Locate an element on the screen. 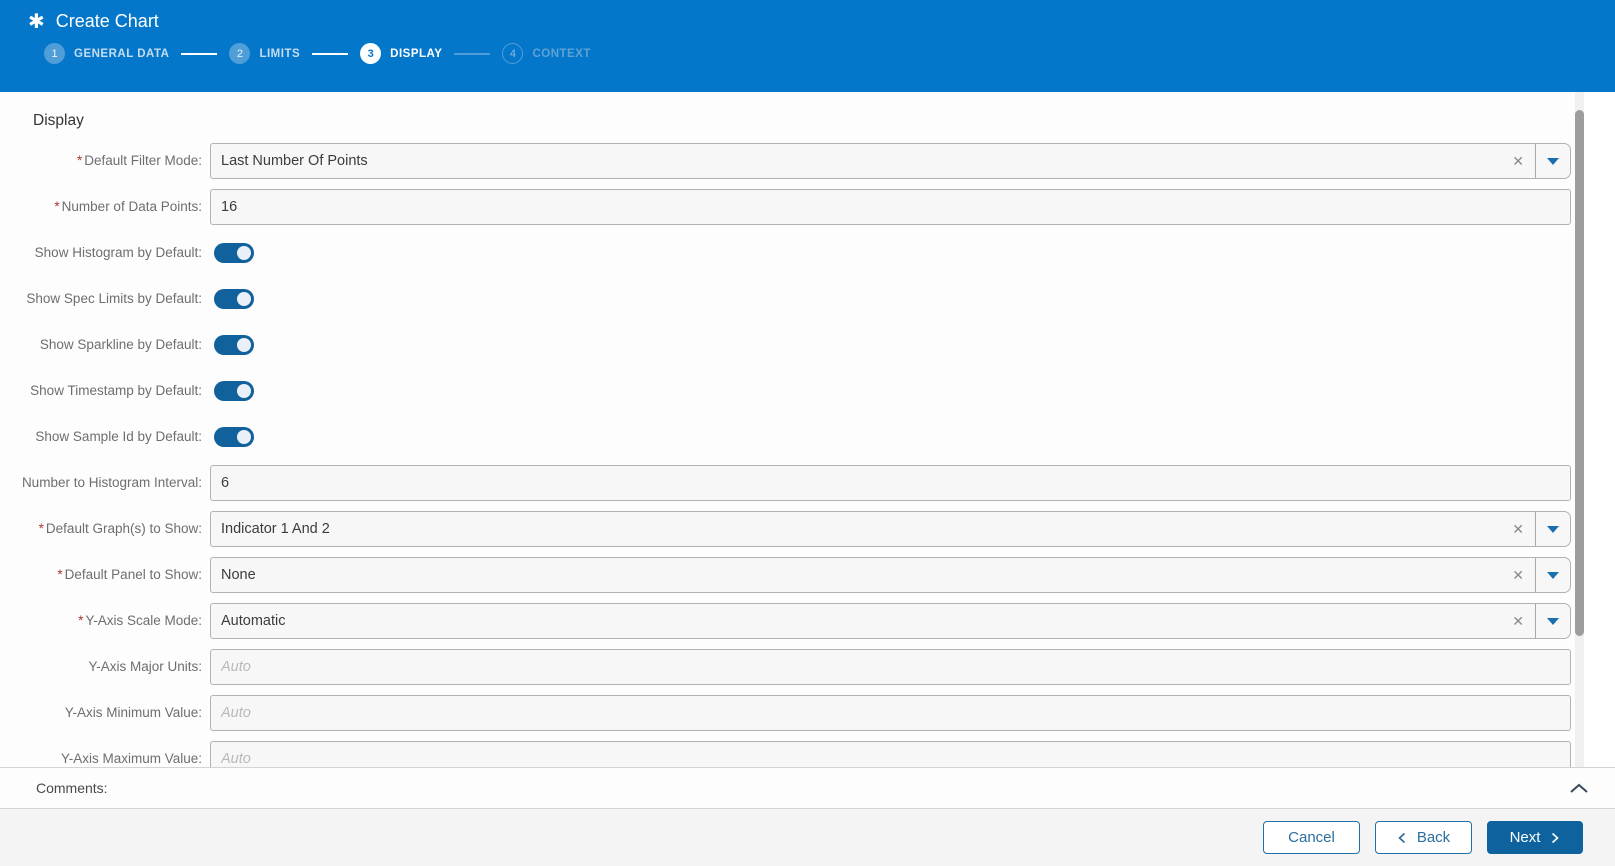 The width and height of the screenshot is (1615, 866). y-axis-scale-mode-combobox: ✕ is located at coordinates (890, 621).